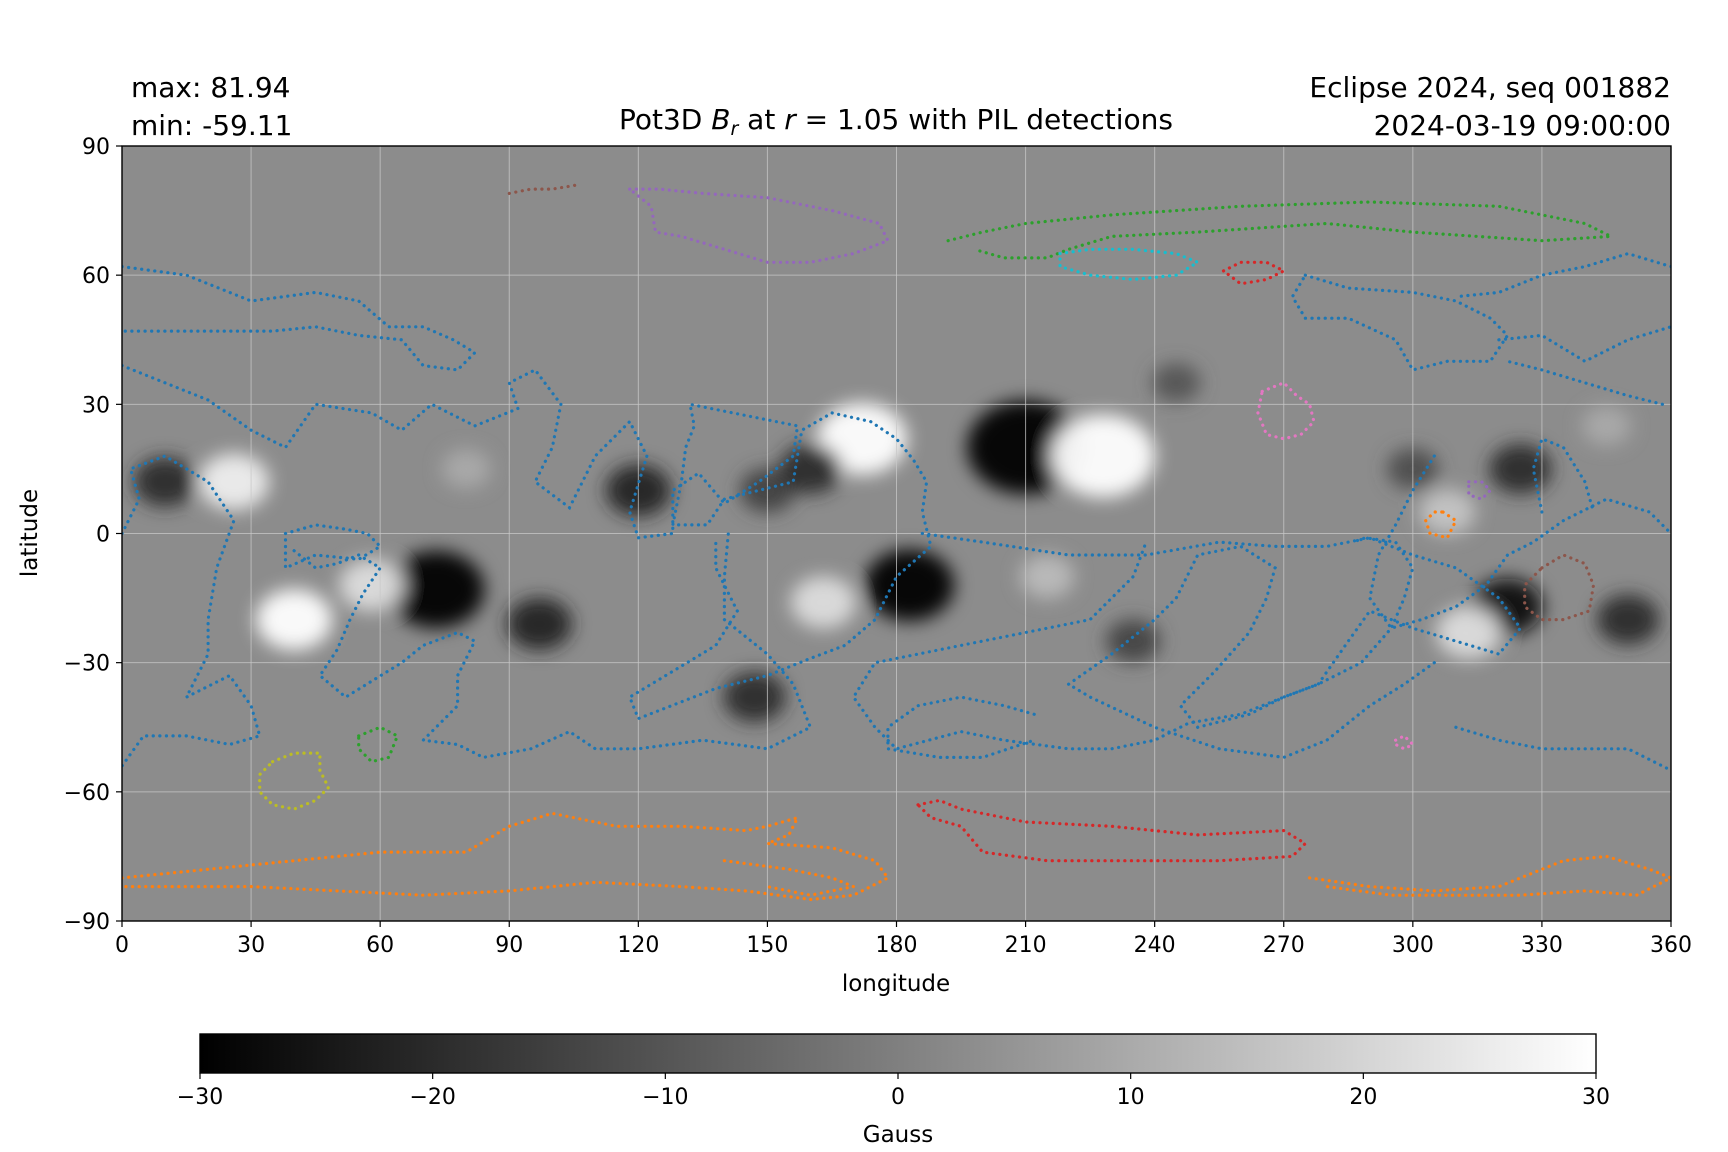 The height and width of the screenshot is (1152, 1728). Describe the element at coordinates (87, 922) in the screenshot. I see `y-tick-label: −90` at that location.